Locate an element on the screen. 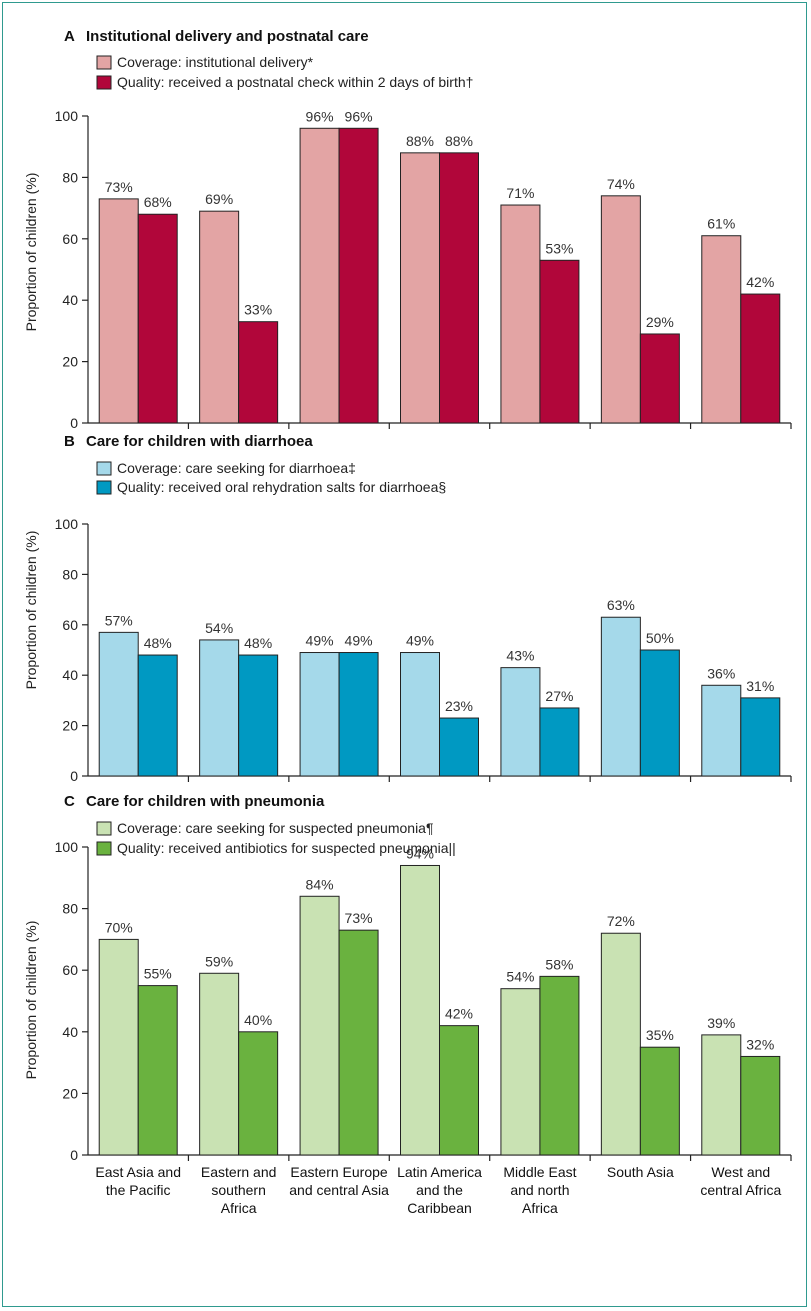  panel-c-data-label: 32% is located at coordinates (760, 1044).